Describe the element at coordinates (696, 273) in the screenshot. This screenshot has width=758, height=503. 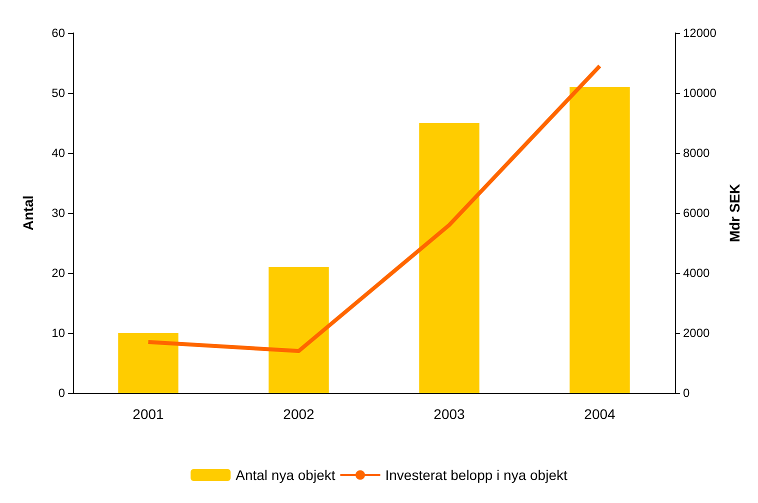
I see `y2-tick-label: 4000` at that location.